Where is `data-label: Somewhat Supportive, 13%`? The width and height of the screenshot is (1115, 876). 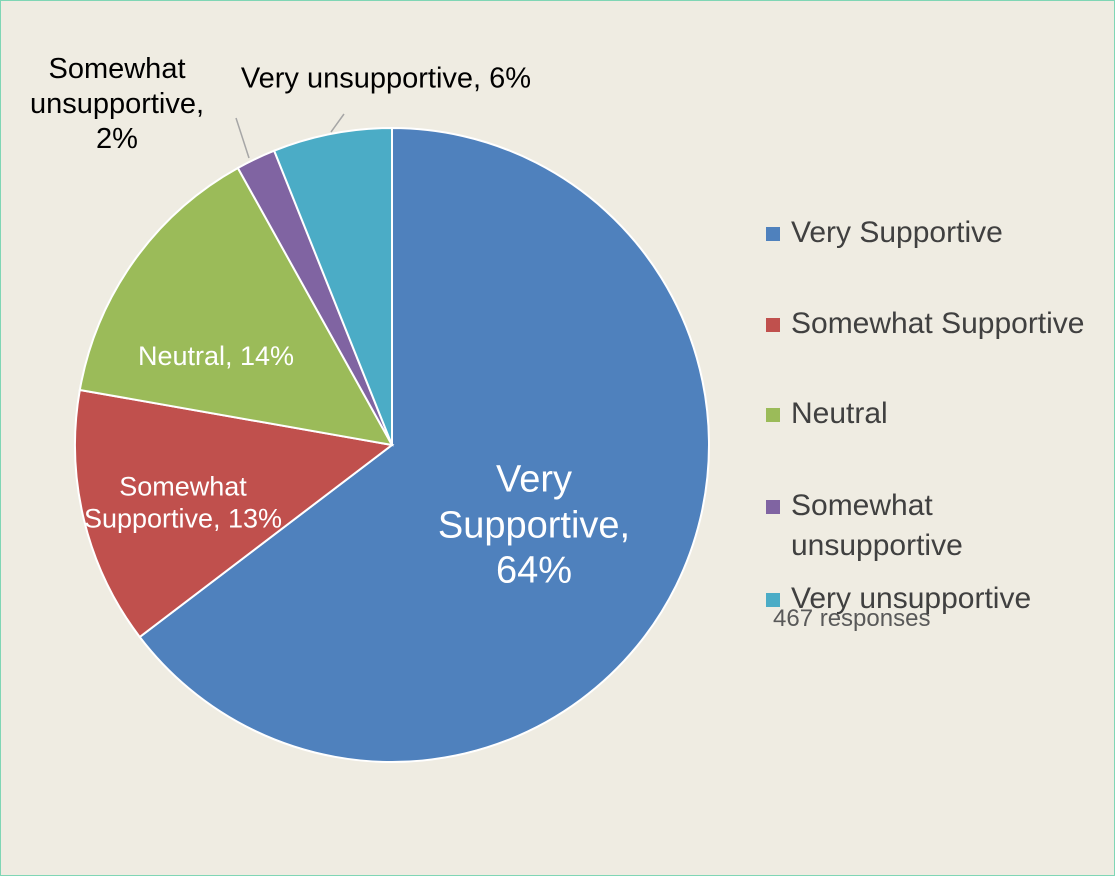
data-label: Somewhat Supportive, 13% is located at coordinates (183, 502).